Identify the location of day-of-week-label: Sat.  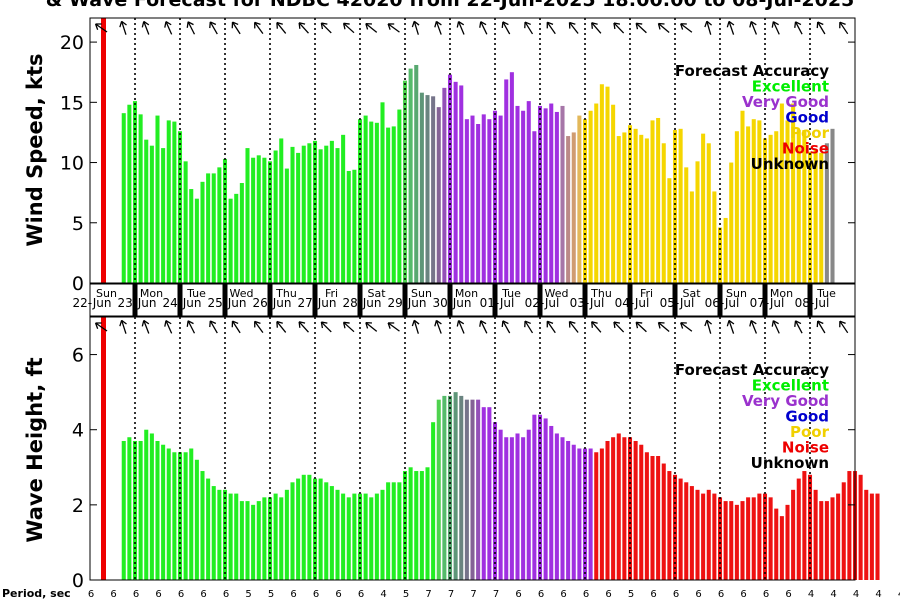
(376, 293).